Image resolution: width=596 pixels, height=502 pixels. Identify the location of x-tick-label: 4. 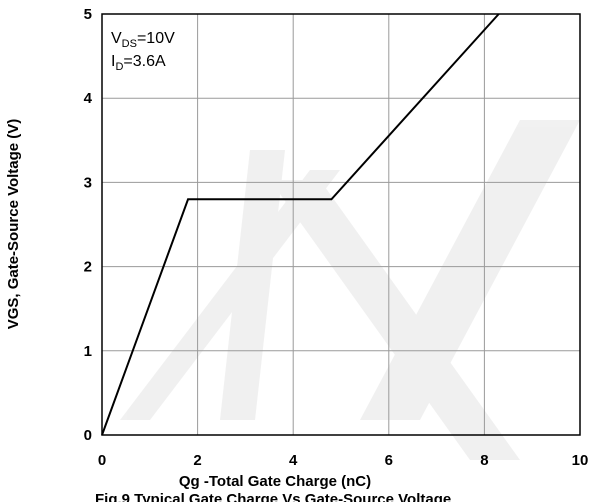
(293, 460).